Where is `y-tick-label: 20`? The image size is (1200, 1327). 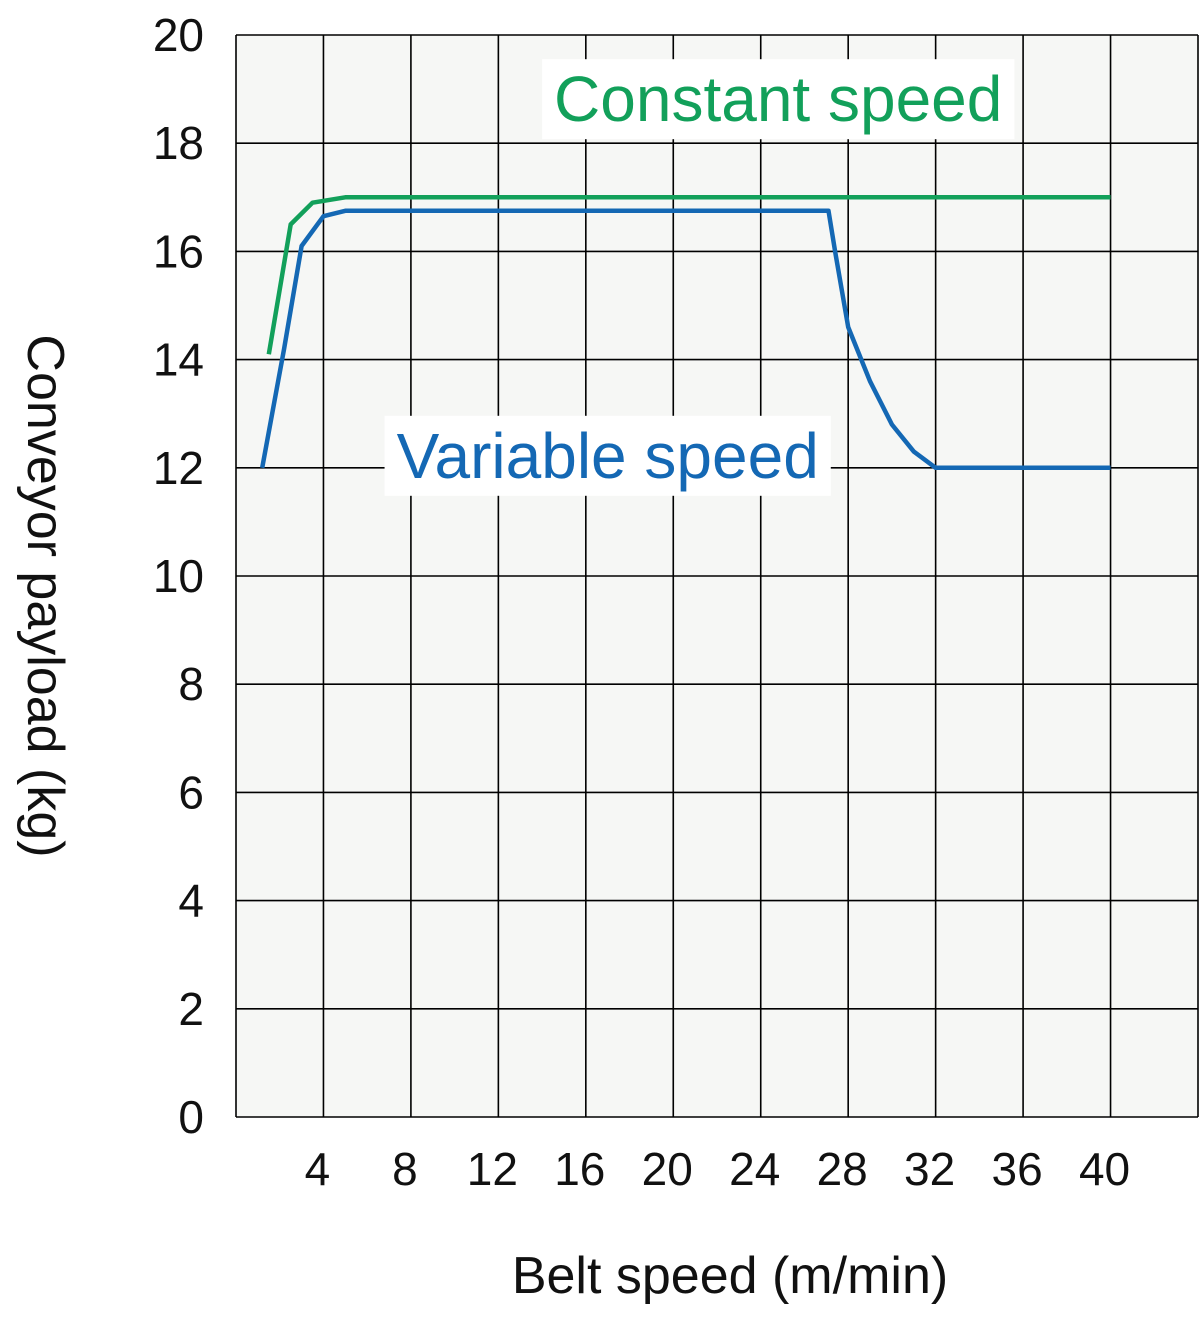
y-tick-label: 20 is located at coordinates (178, 35).